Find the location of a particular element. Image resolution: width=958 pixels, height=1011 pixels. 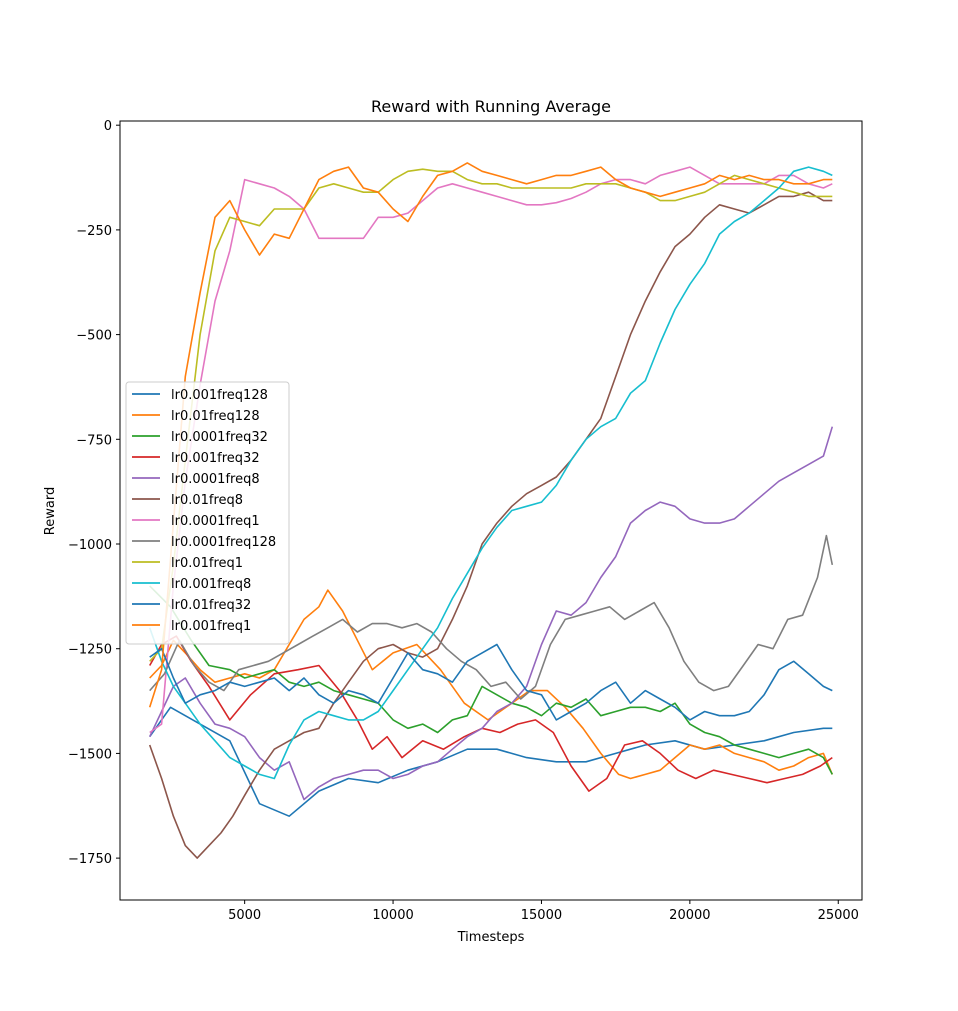

chart-title: Reward with Running Average is located at coordinates (491, 106).